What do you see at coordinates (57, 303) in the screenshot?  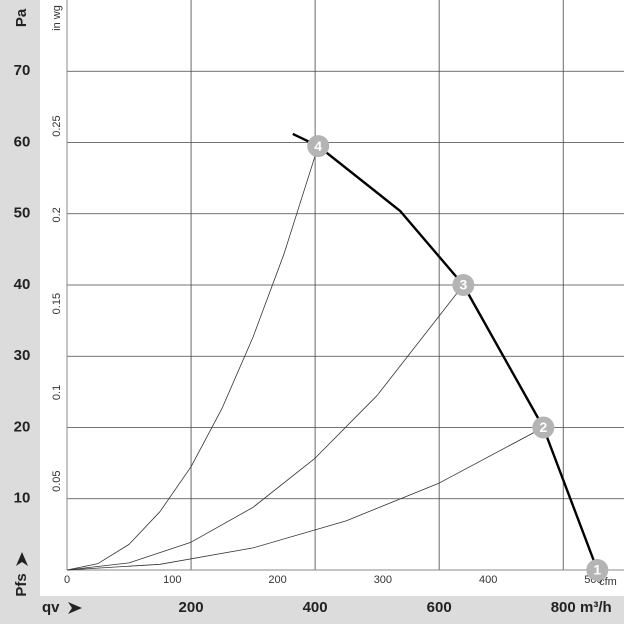 I see `y2-tick-label: 0.15` at bounding box center [57, 303].